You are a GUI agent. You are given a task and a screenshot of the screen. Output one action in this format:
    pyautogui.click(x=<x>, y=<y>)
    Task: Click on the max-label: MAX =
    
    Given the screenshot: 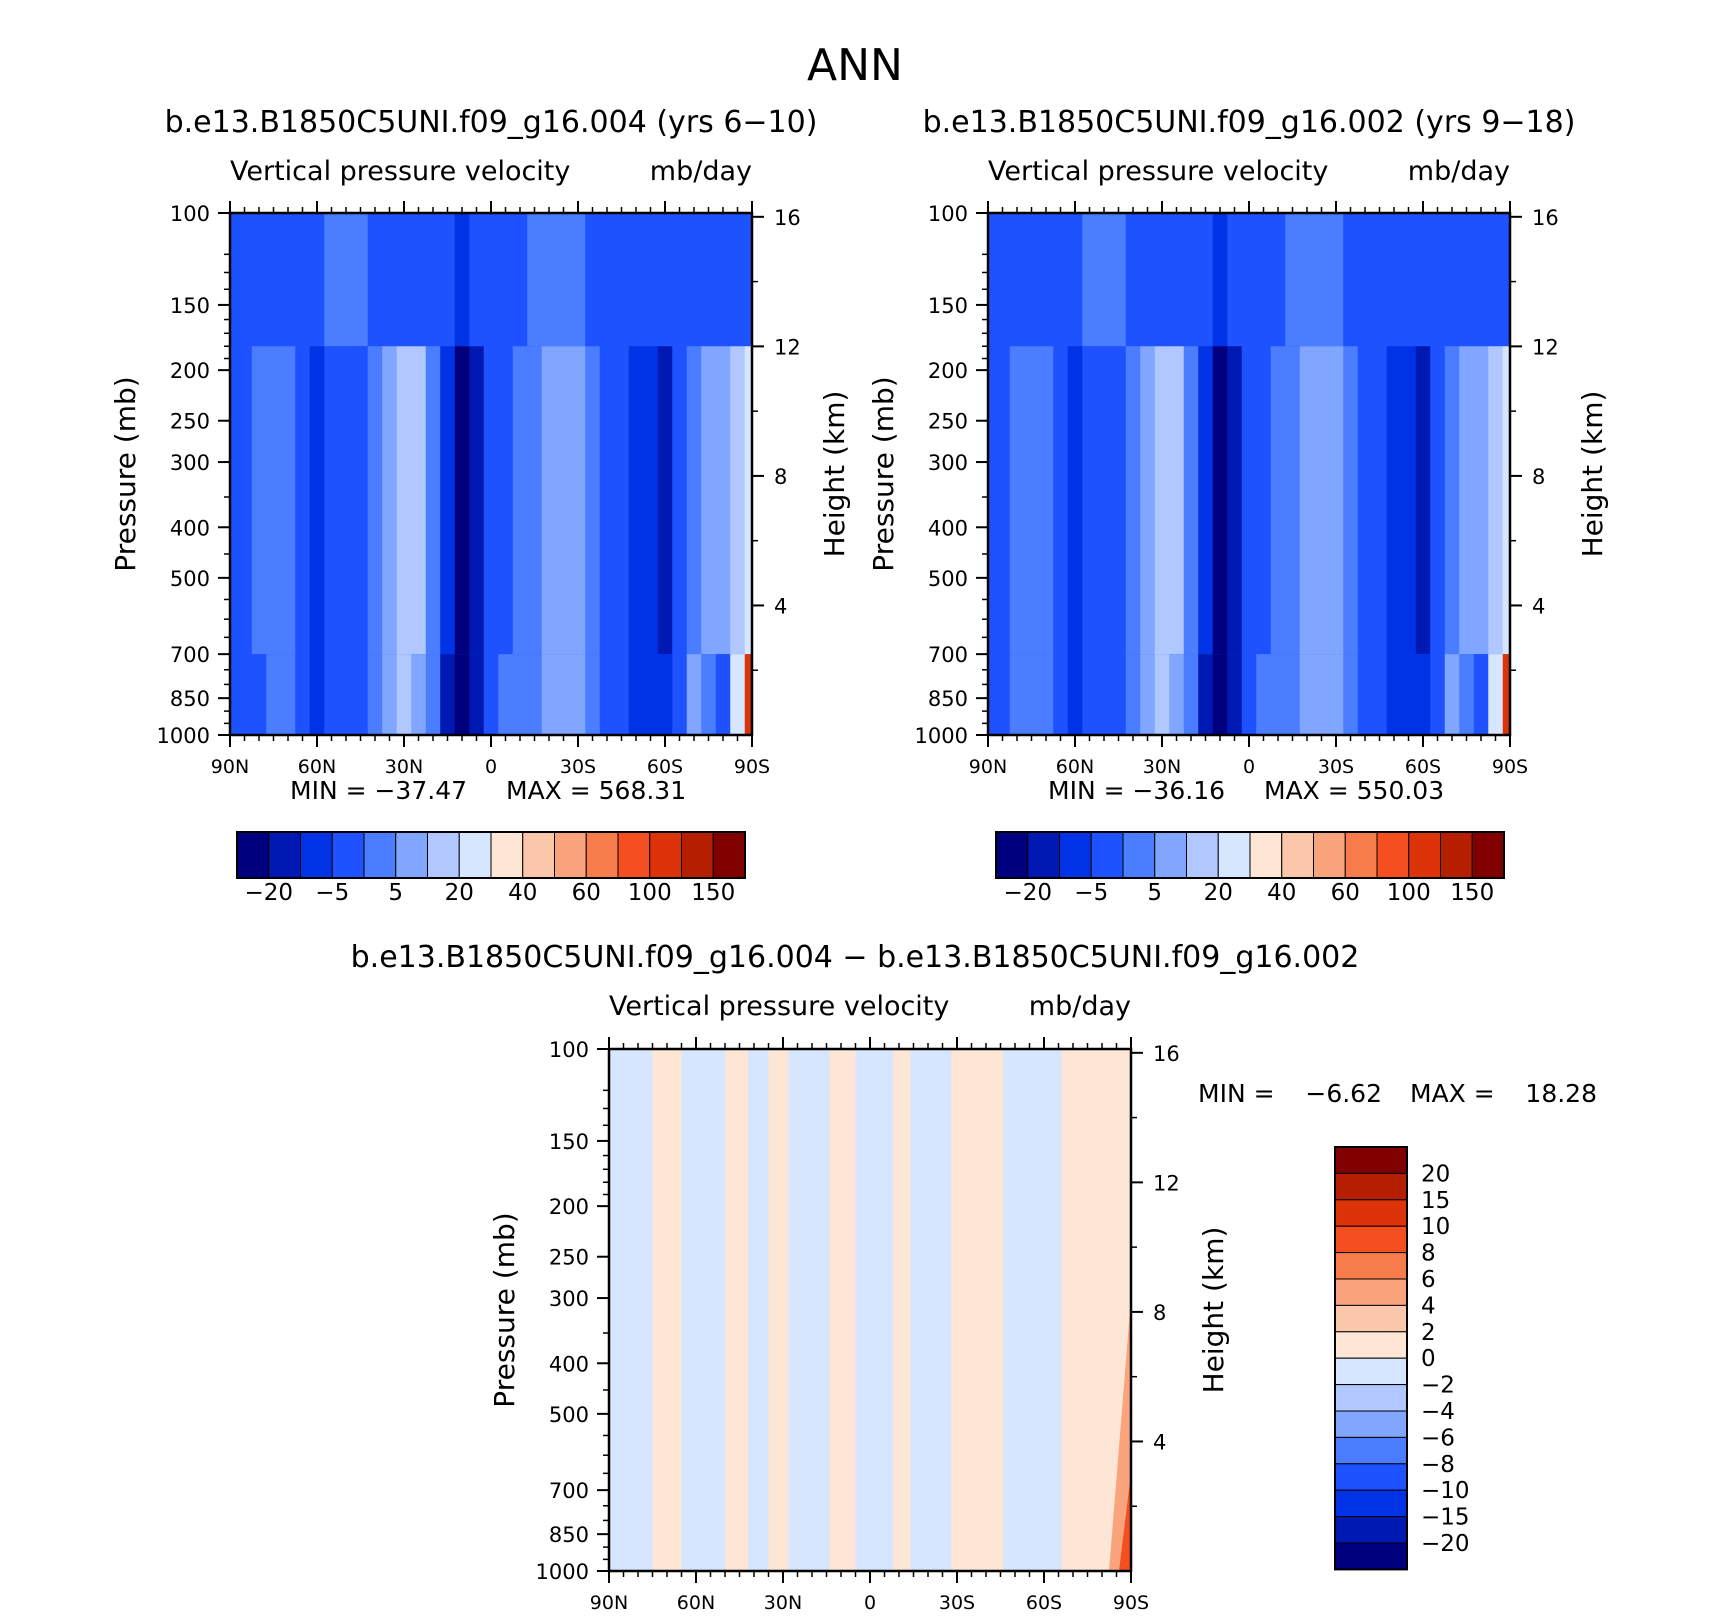 What is the action you would take?
    pyautogui.click(x=1452, y=1093)
    